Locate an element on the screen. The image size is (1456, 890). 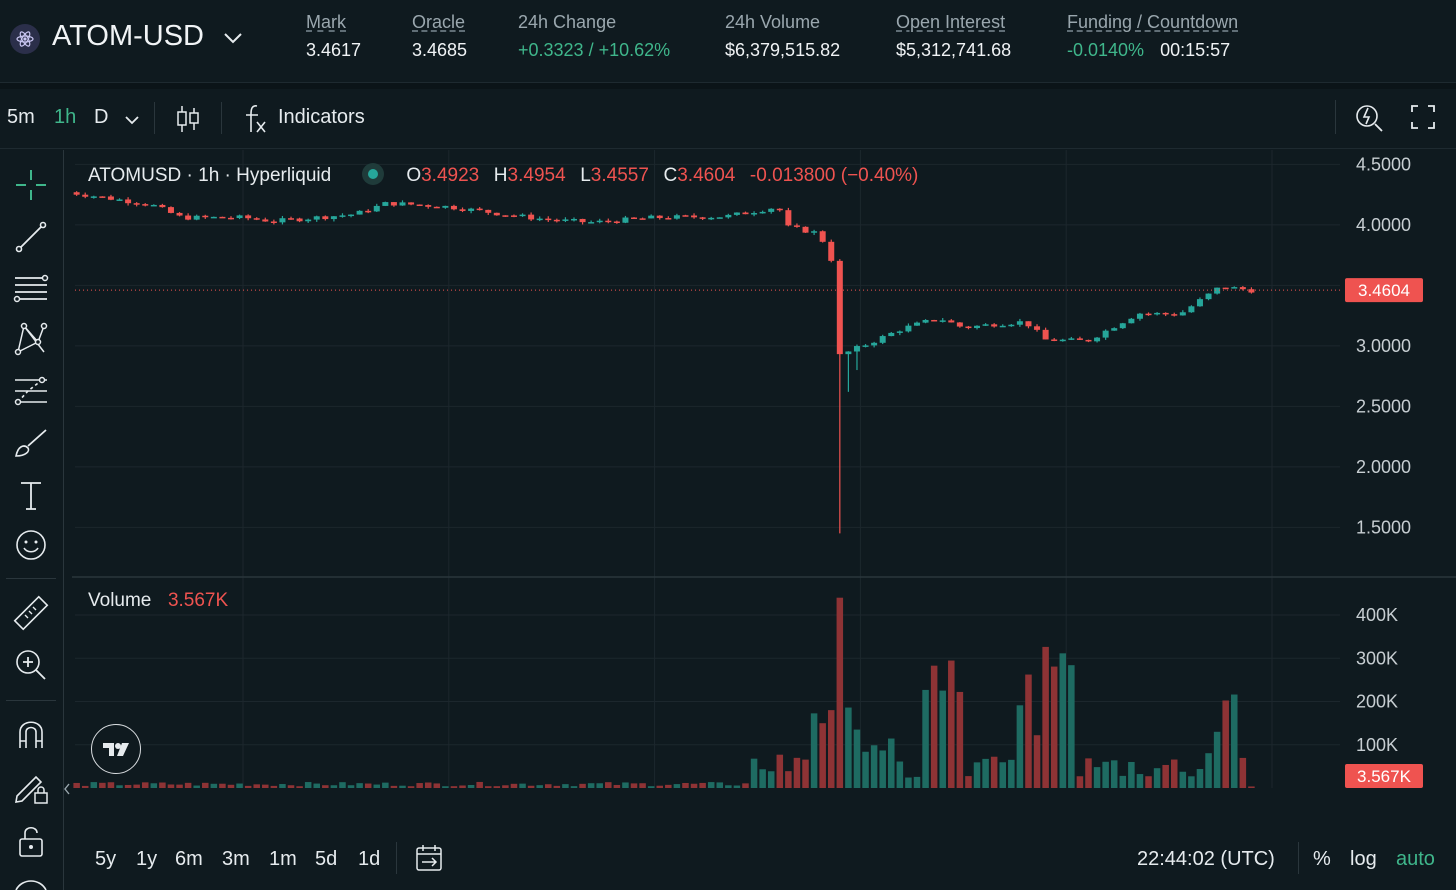
eye-icon is located at coordinates (31, 881).